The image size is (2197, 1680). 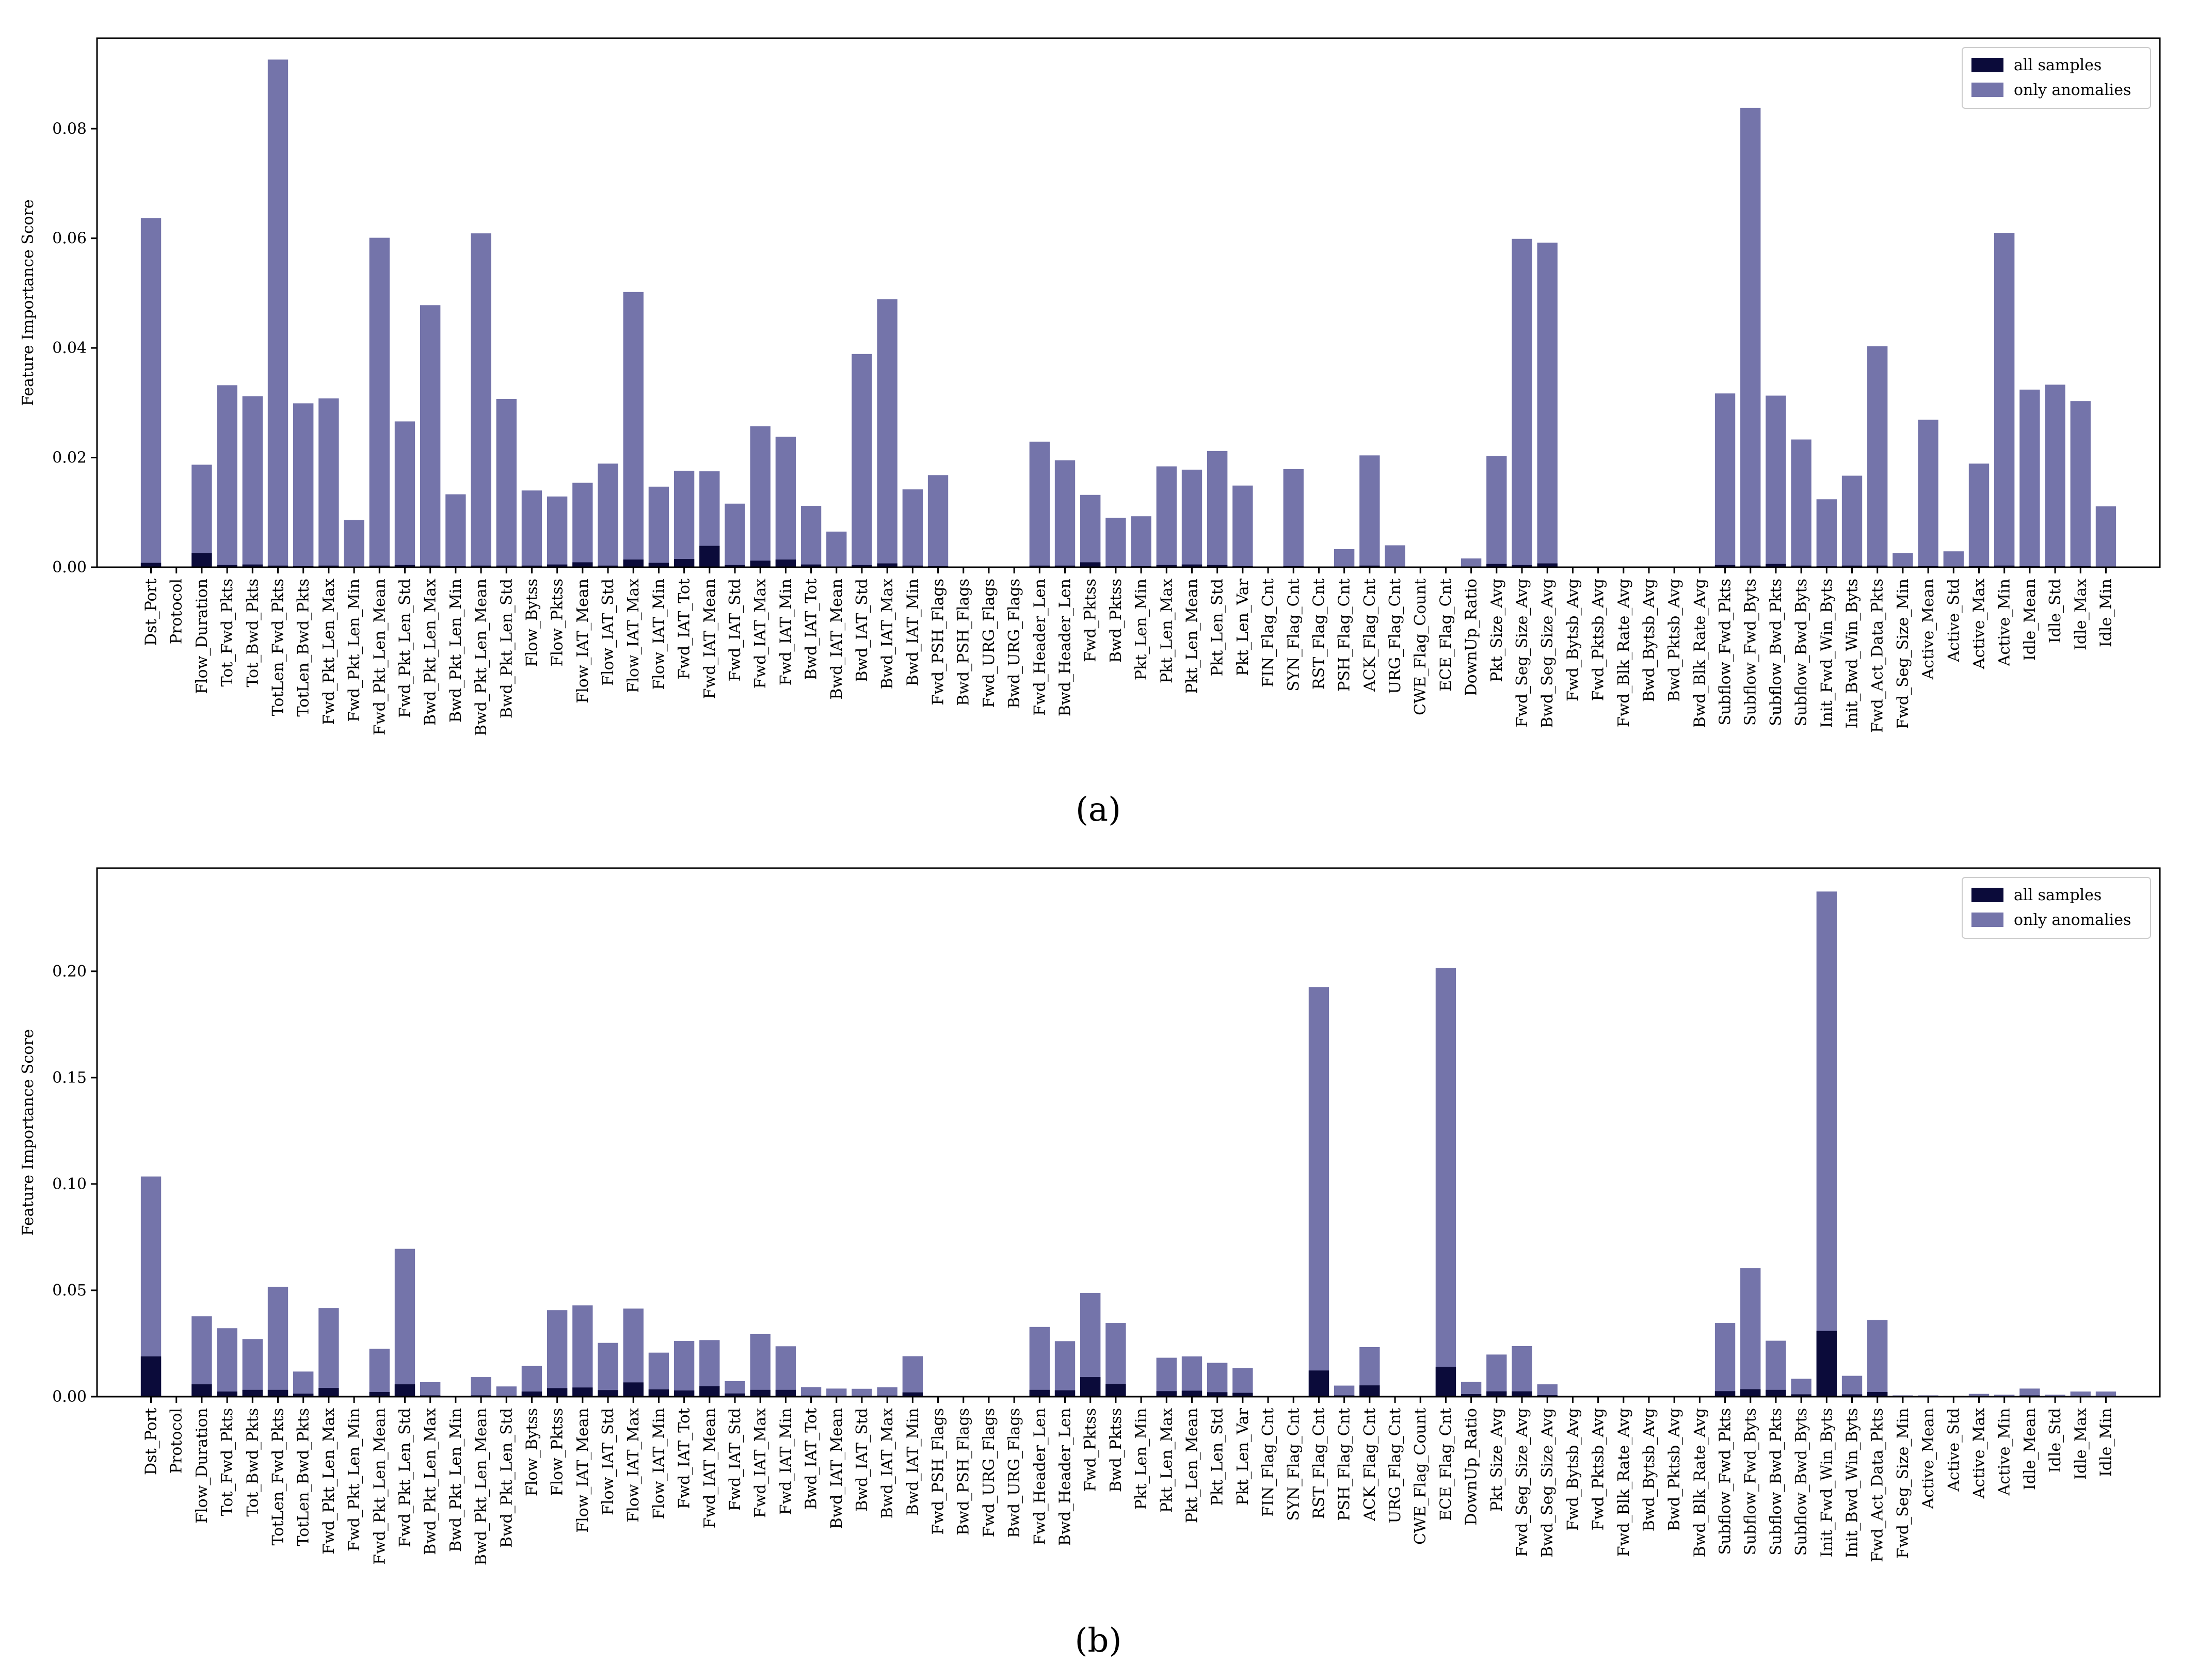 What do you see at coordinates (202, 1466) in the screenshot?
I see `x-tick-label-flow-duration: Flow_Duration` at bounding box center [202, 1466].